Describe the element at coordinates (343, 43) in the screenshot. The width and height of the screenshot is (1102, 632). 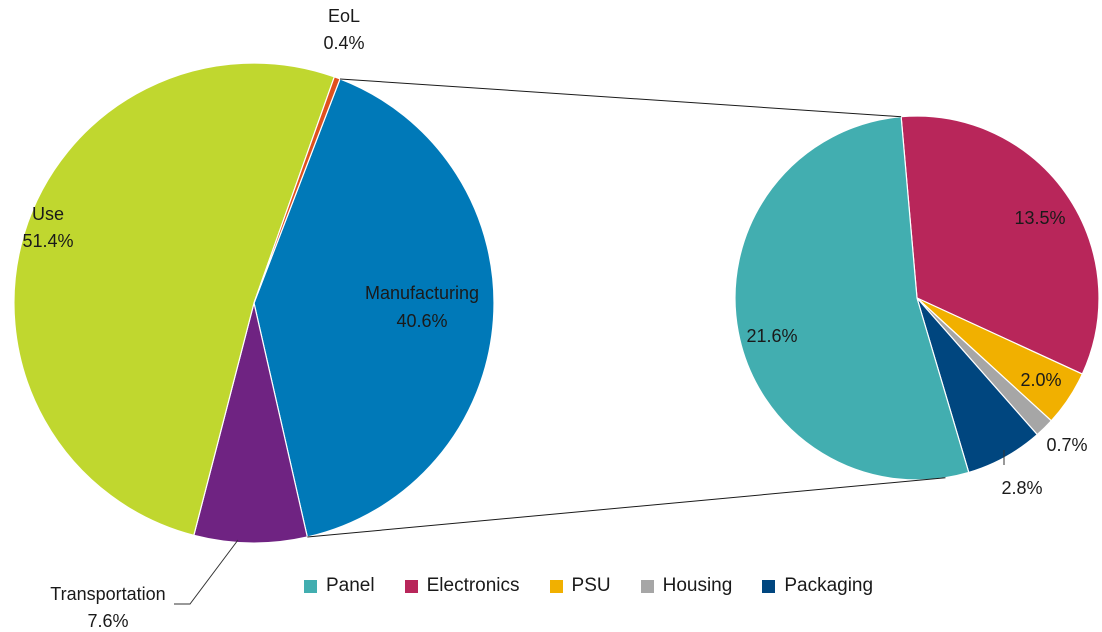
I see `value-label-eol: 0.4%` at that location.